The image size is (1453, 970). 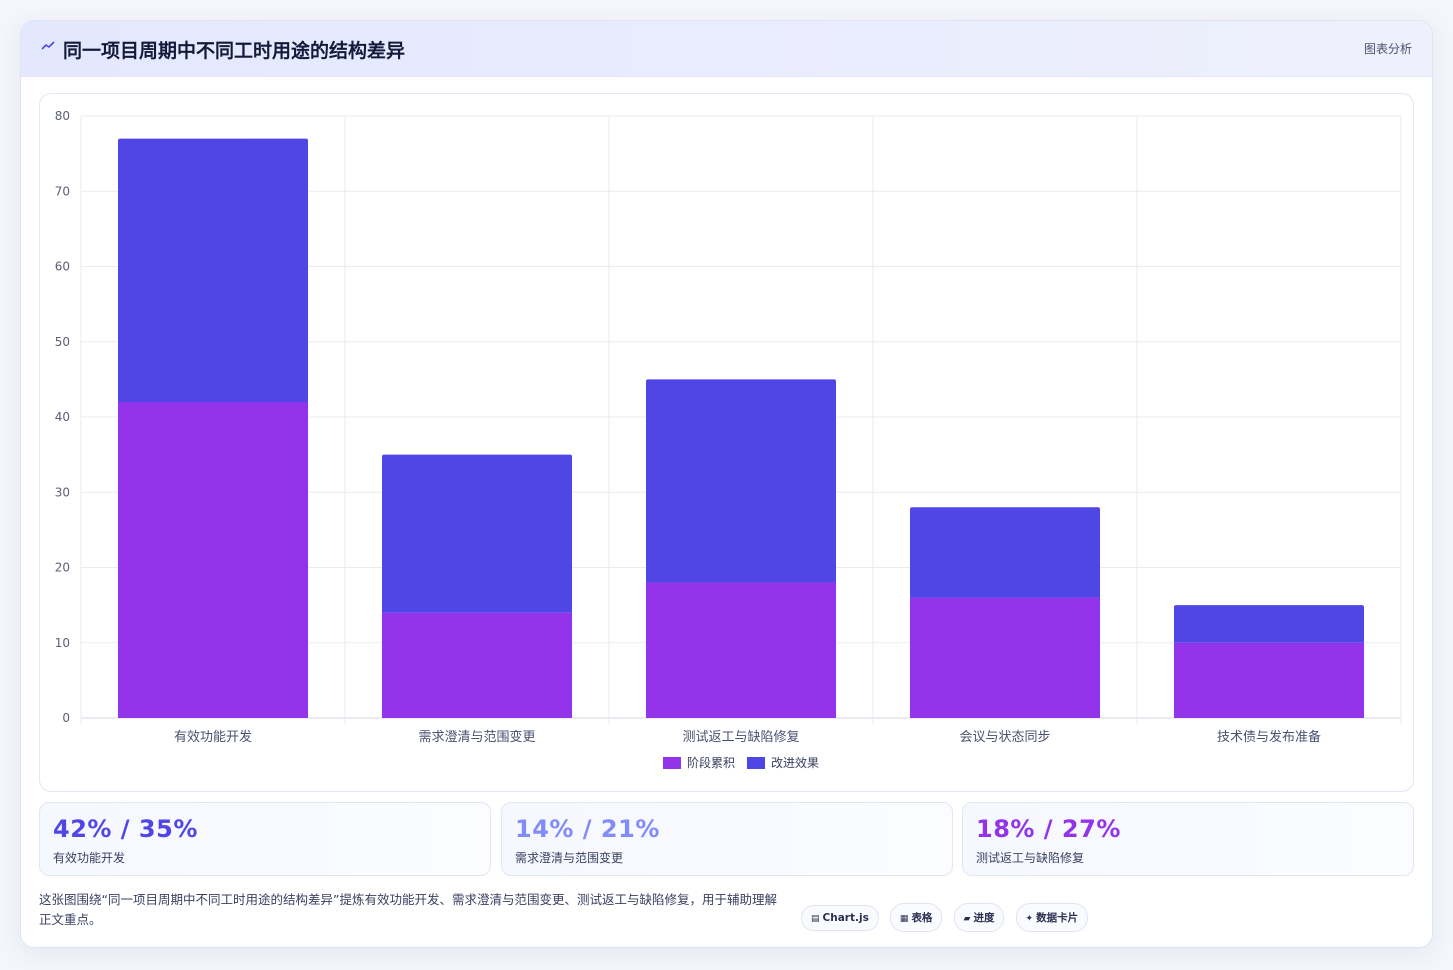 I want to click on legend-label: 改进效果, so click(x=795, y=762).